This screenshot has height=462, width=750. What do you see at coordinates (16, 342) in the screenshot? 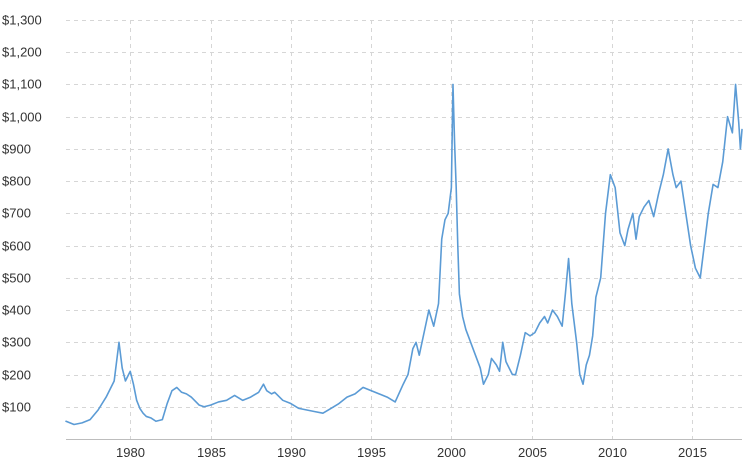
I see `y-tick-label: $300` at bounding box center [16, 342].